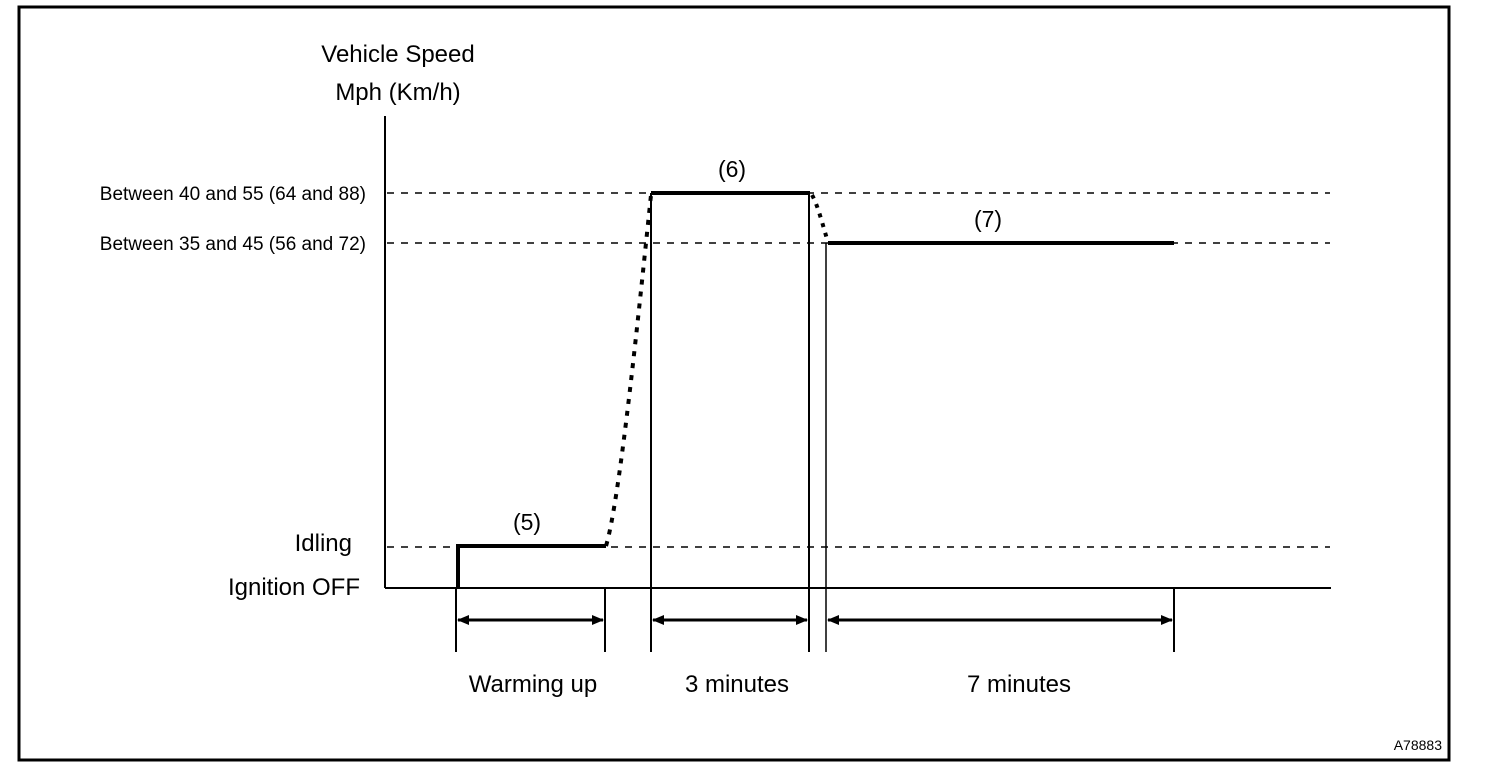 The height and width of the screenshot is (781, 1504). What do you see at coordinates (628, 370) in the screenshot?
I see `acceleration-curve` at bounding box center [628, 370].